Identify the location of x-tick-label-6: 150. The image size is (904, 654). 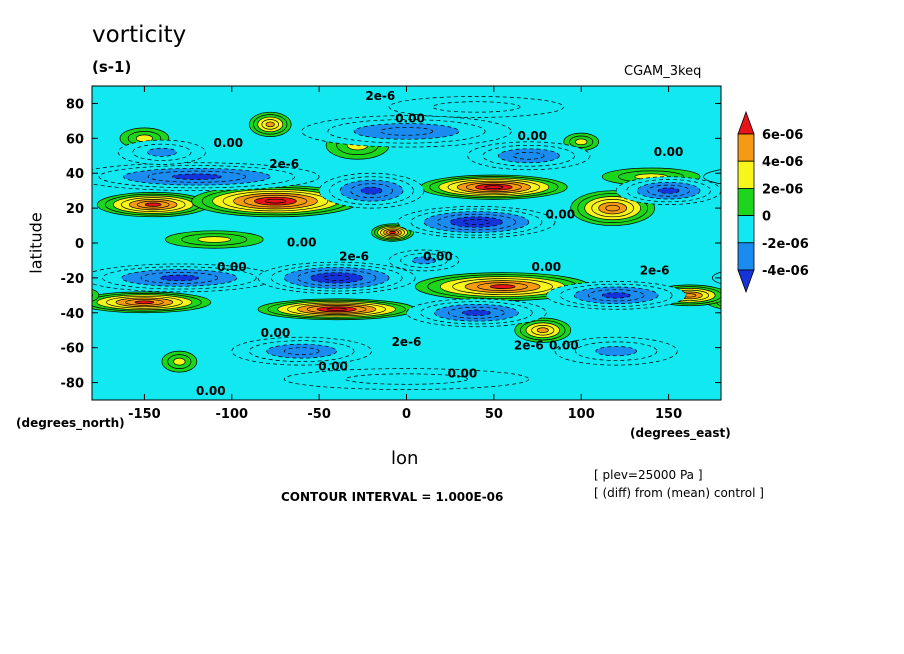
(668, 414).